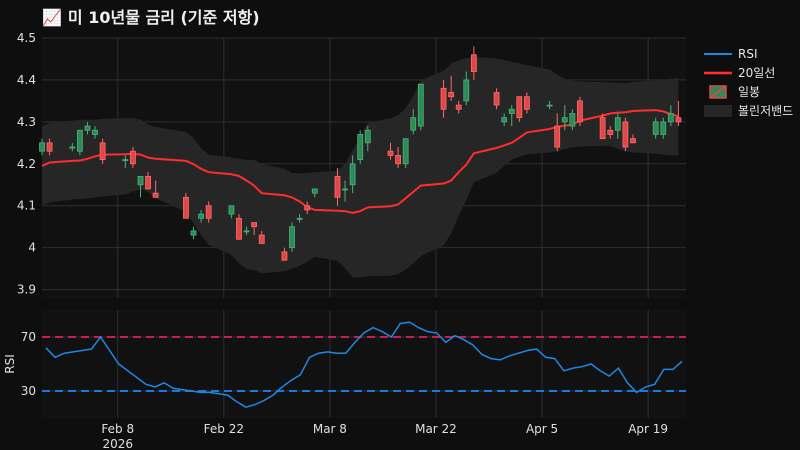  What do you see at coordinates (734, 92) in the screenshot?
I see `legend-item: 일봉` at bounding box center [734, 92].